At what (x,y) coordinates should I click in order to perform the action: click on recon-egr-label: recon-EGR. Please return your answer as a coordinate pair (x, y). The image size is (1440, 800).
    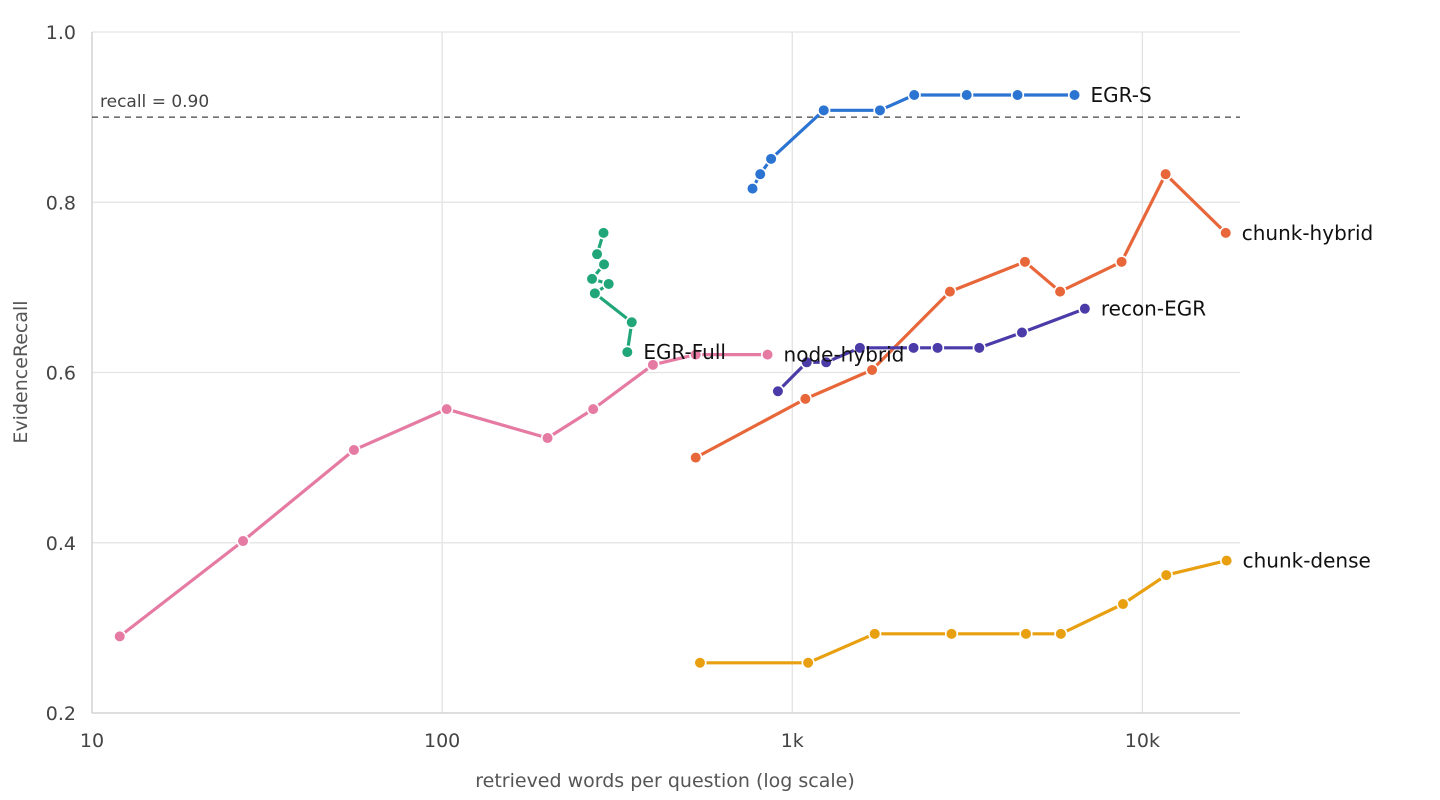
    Looking at the image, I should click on (1153, 309).